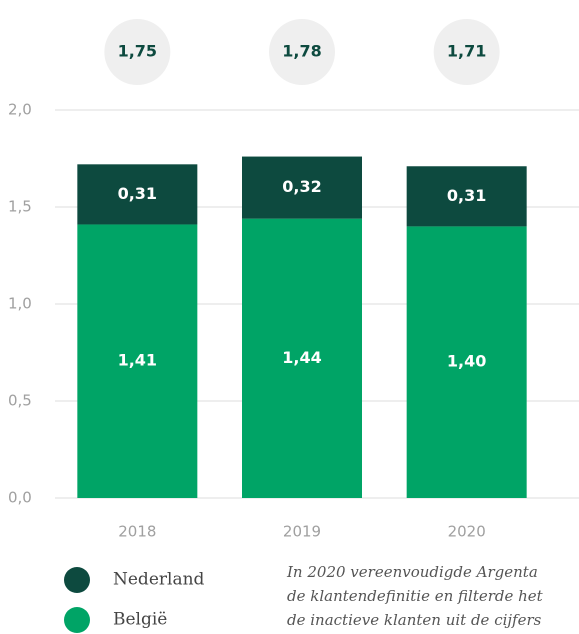 This screenshot has width=579, height=634. What do you see at coordinates (302, 532) in the screenshot?
I see `x-tick-label: 2019` at bounding box center [302, 532].